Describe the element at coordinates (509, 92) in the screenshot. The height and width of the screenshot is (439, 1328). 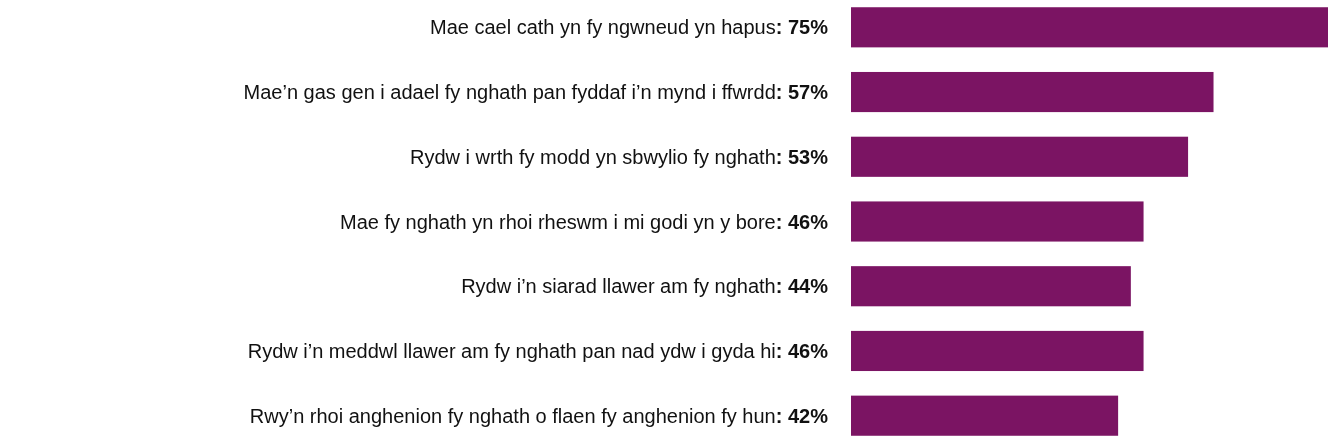
I see `y-tick-label: Mae’n gas gen i adael fy nghath pan fyddaf i’n mynd i ffwrdd` at that location.